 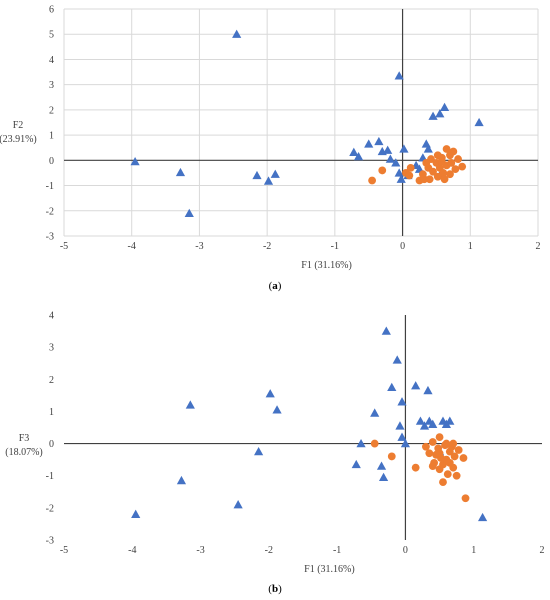 I want to click on x-tick-label: 0, so click(x=405, y=550).